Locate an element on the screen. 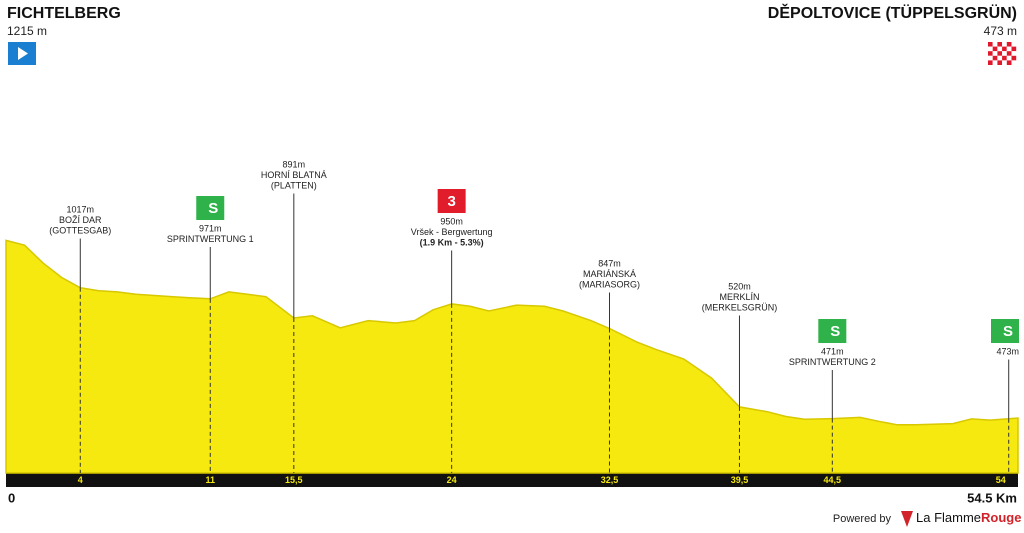  x-axis-bar is located at coordinates (512, 480).